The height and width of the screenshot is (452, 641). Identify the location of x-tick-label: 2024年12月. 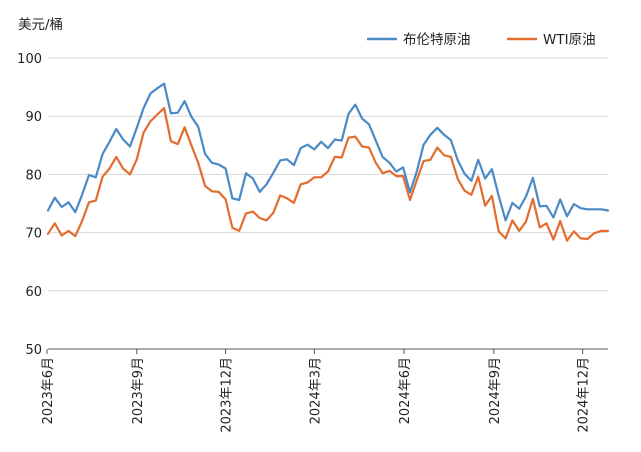
(584, 395).